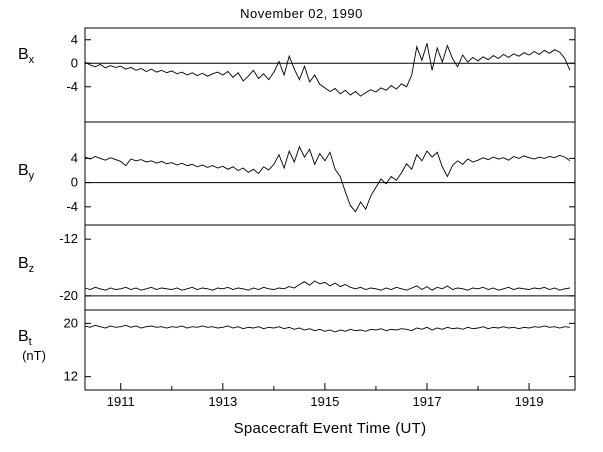 This screenshot has width=603, height=452. Describe the element at coordinates (71, 376) in the screenshot. I see `svg-text: 12` at that location.